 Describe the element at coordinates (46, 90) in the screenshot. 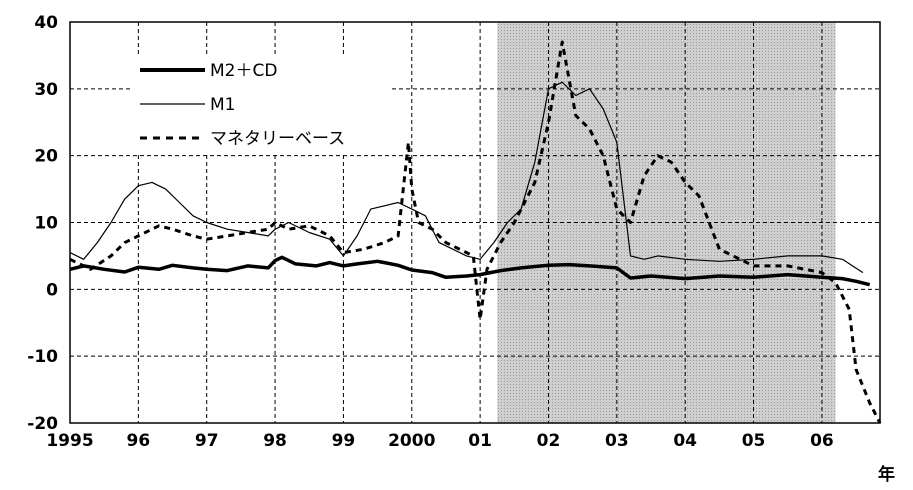

I see `y-tick-label: 30` at that location.